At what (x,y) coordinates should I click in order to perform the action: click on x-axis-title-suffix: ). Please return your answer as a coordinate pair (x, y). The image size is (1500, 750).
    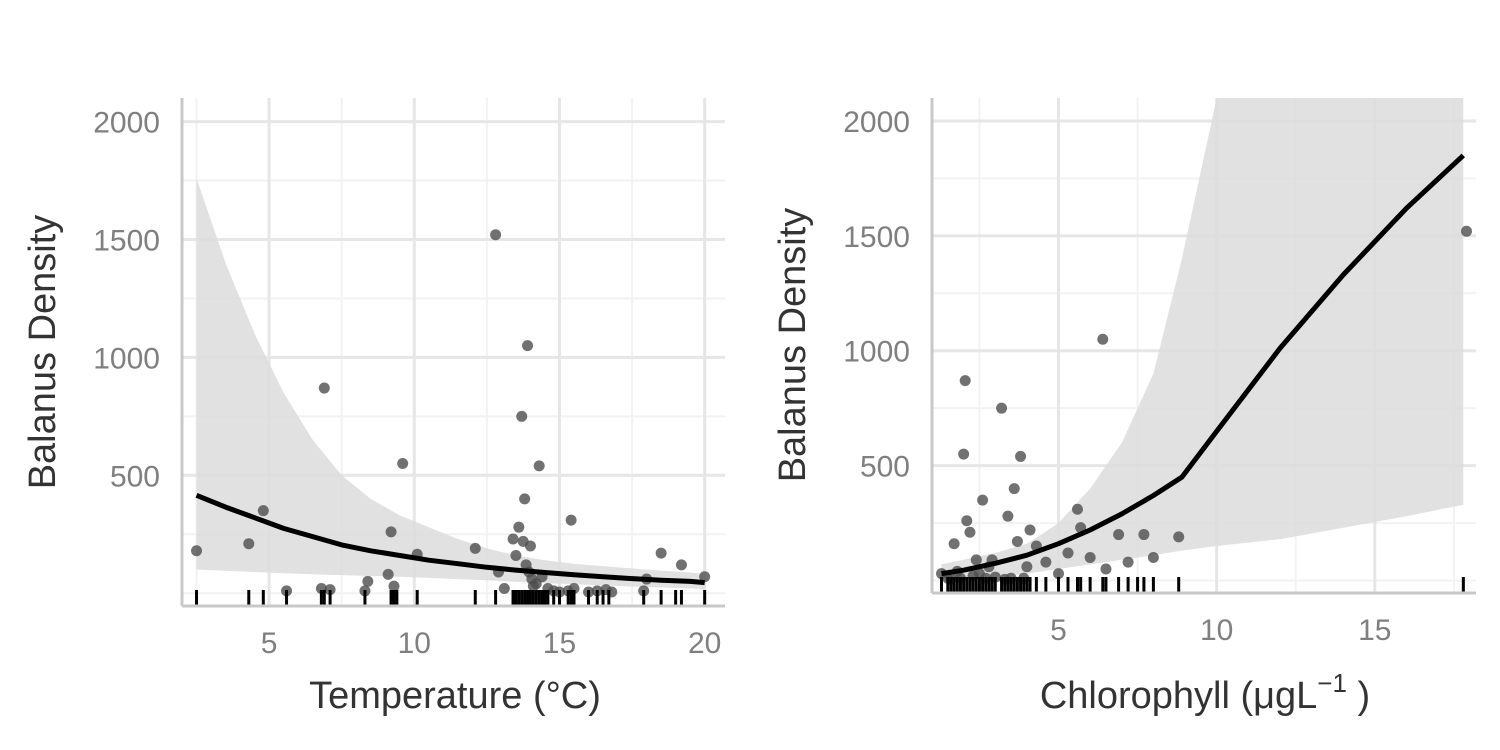
    Looking at the image, I should click on (1358, 696).